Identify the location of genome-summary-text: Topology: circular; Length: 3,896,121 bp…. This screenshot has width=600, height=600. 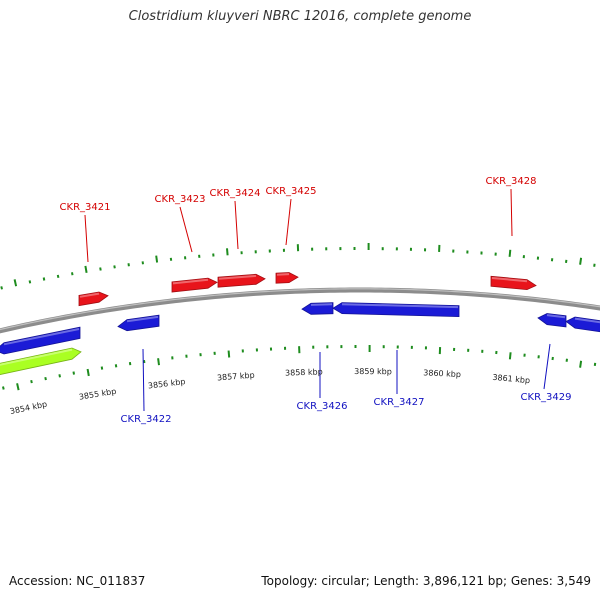
(426, 581).